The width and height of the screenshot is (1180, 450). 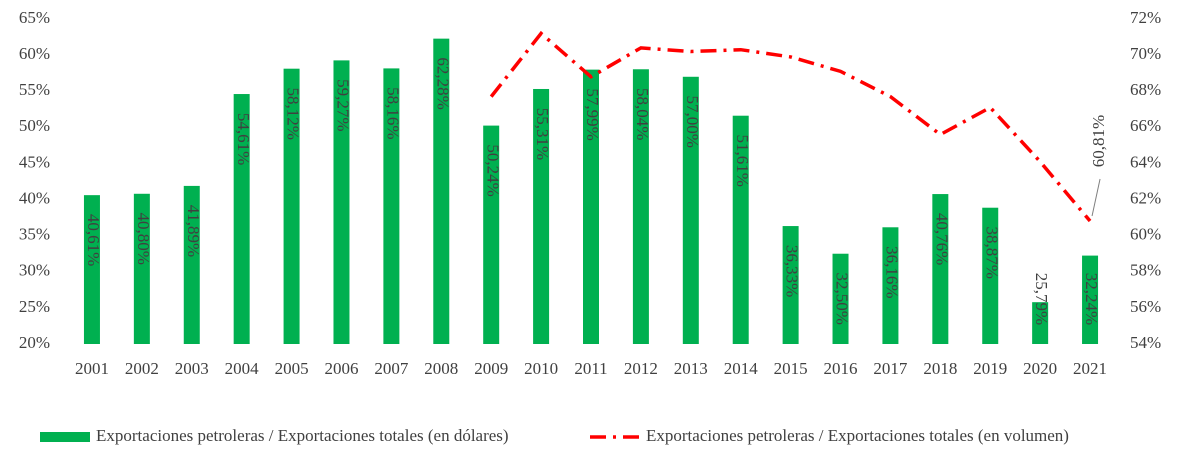 What do you see at coordinates (1145, 161) in the screenshot?
I see `y2-tick-label: 64%` at bounding box center [1145, 161].